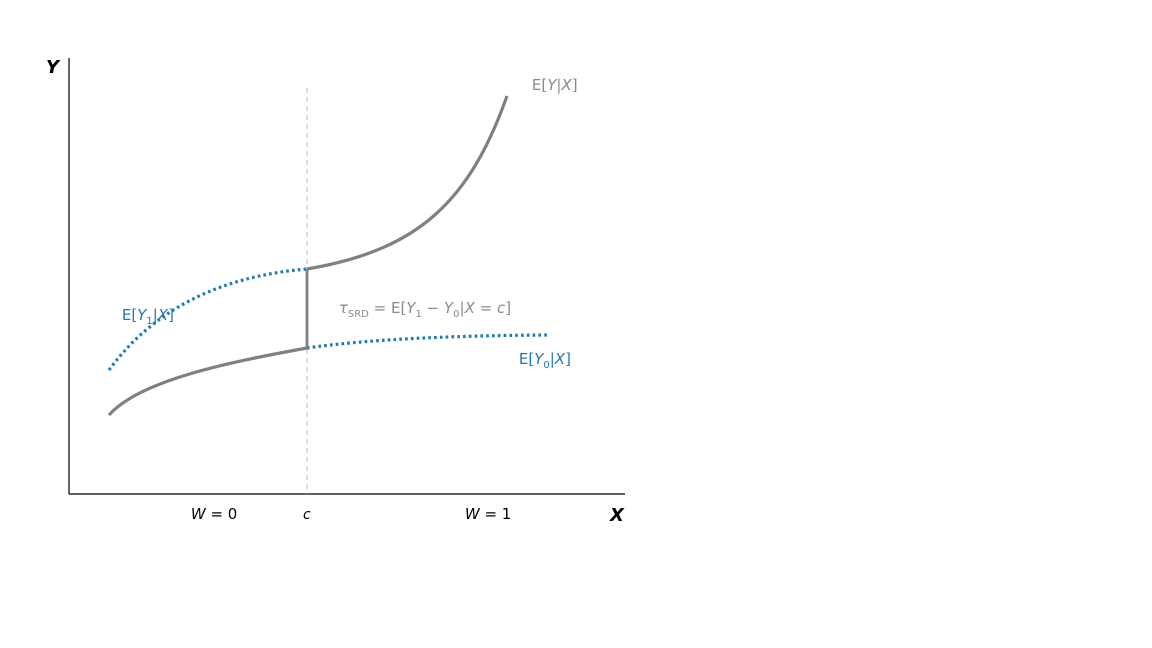 The width and height of the screenshot is (1152, 648). What do you see at coordinates (143, 316) in the screenshot?
I see `treated-curve-label: E[Y1|X]` at bounding box center [143, 316].